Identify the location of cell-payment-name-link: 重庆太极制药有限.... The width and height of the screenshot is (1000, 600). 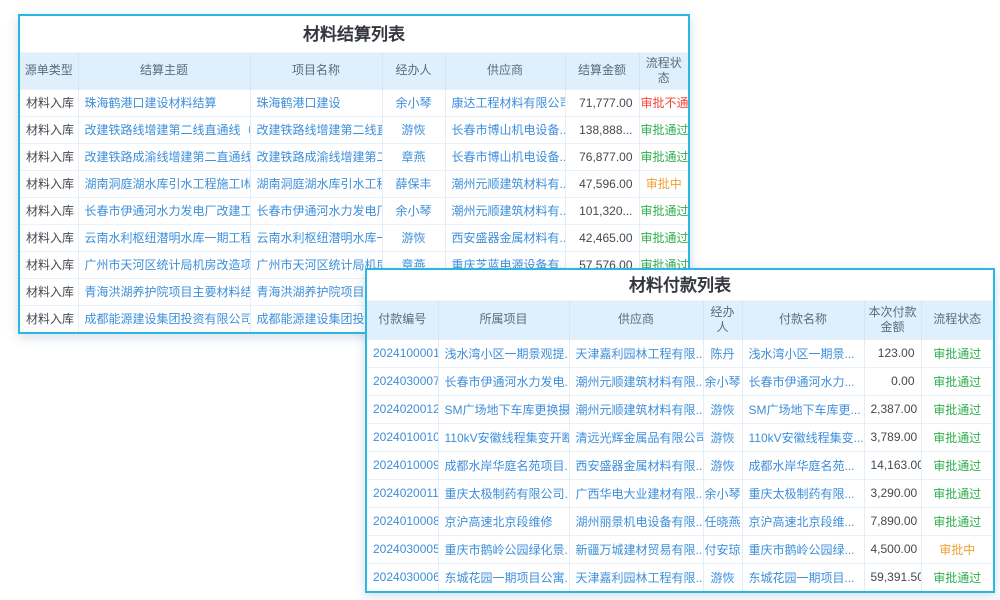
(803, 492).